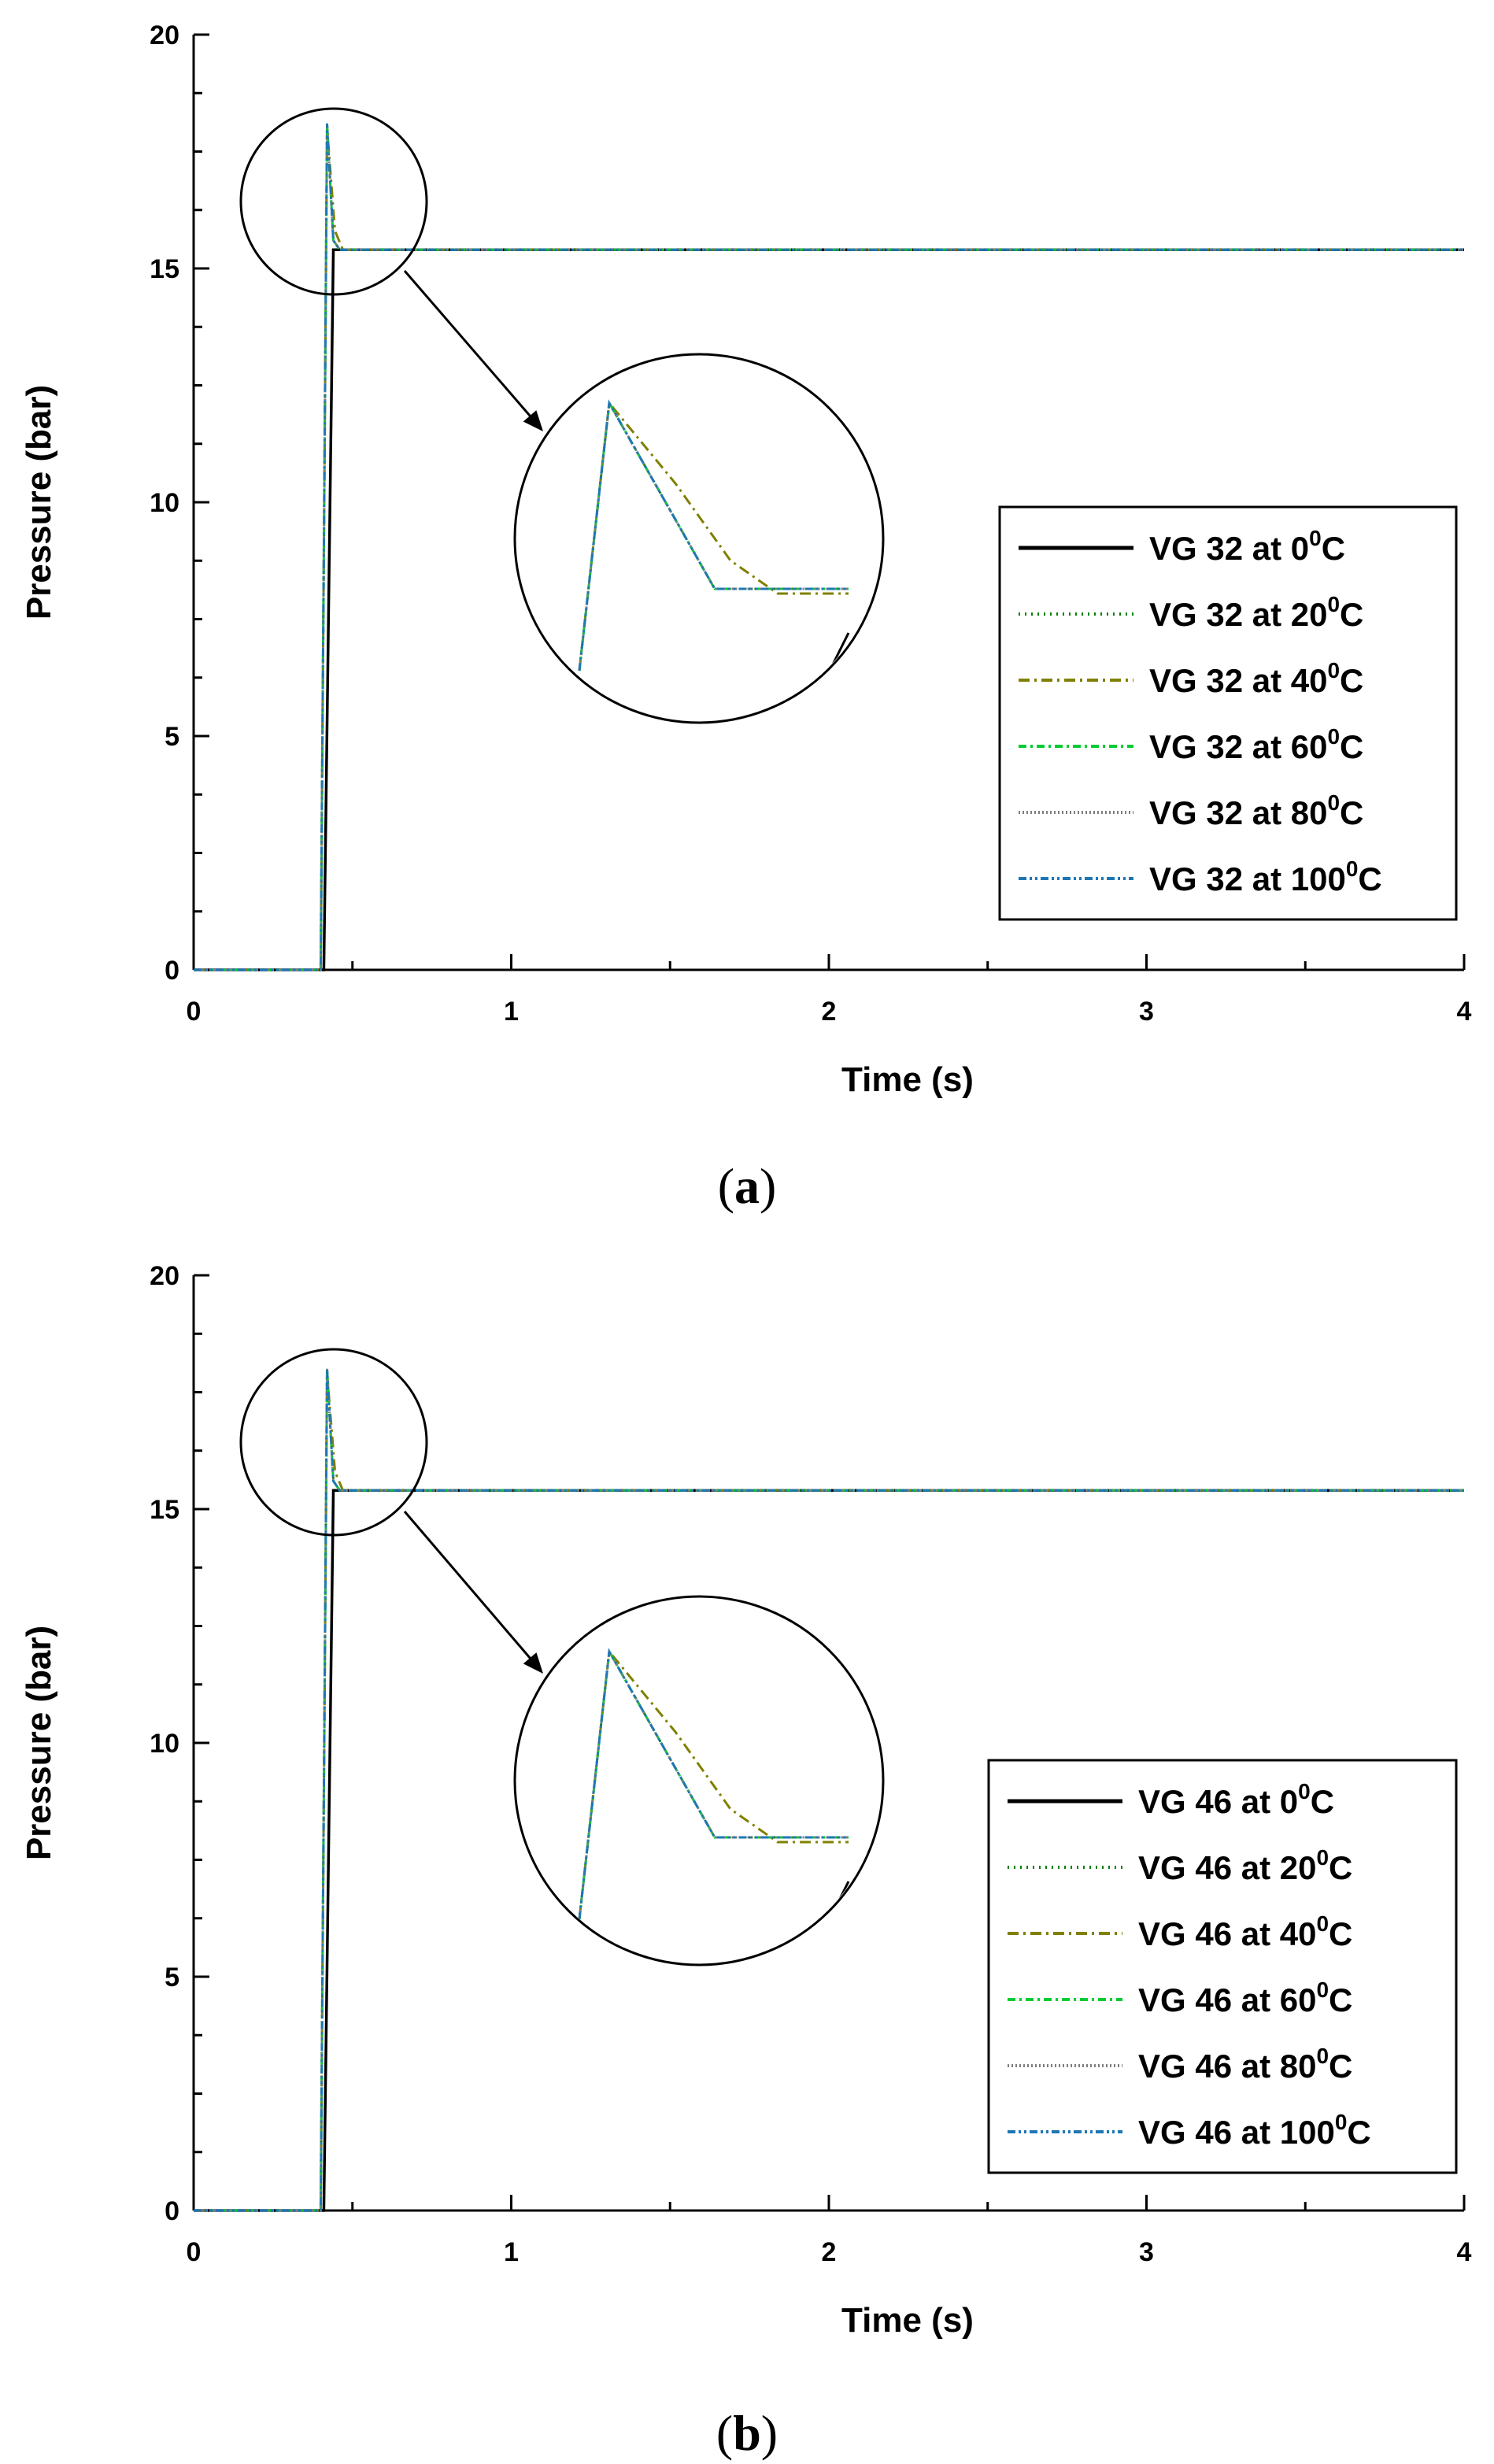 The width and height of the screenshot is (1494, 2464). Describe the element at coordinates (1227, 2066) in the screenshot. I see `legend-name: VG 46 at 80` at that location.